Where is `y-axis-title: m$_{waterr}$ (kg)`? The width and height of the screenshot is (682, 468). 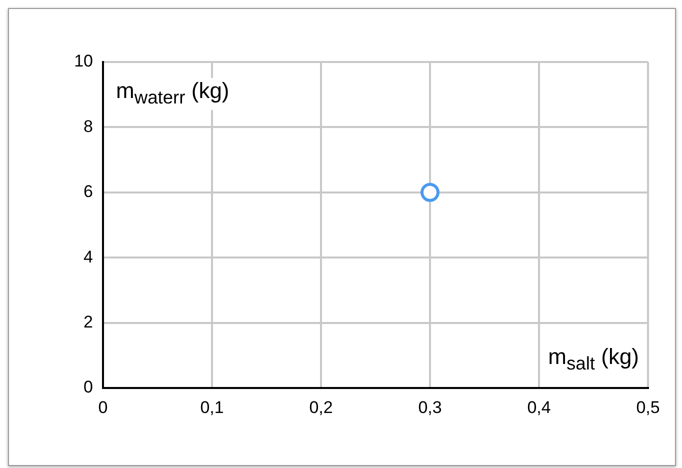 y-axis-title: m$_{waterr}$ (kg) is located at coordinates (172, 94).